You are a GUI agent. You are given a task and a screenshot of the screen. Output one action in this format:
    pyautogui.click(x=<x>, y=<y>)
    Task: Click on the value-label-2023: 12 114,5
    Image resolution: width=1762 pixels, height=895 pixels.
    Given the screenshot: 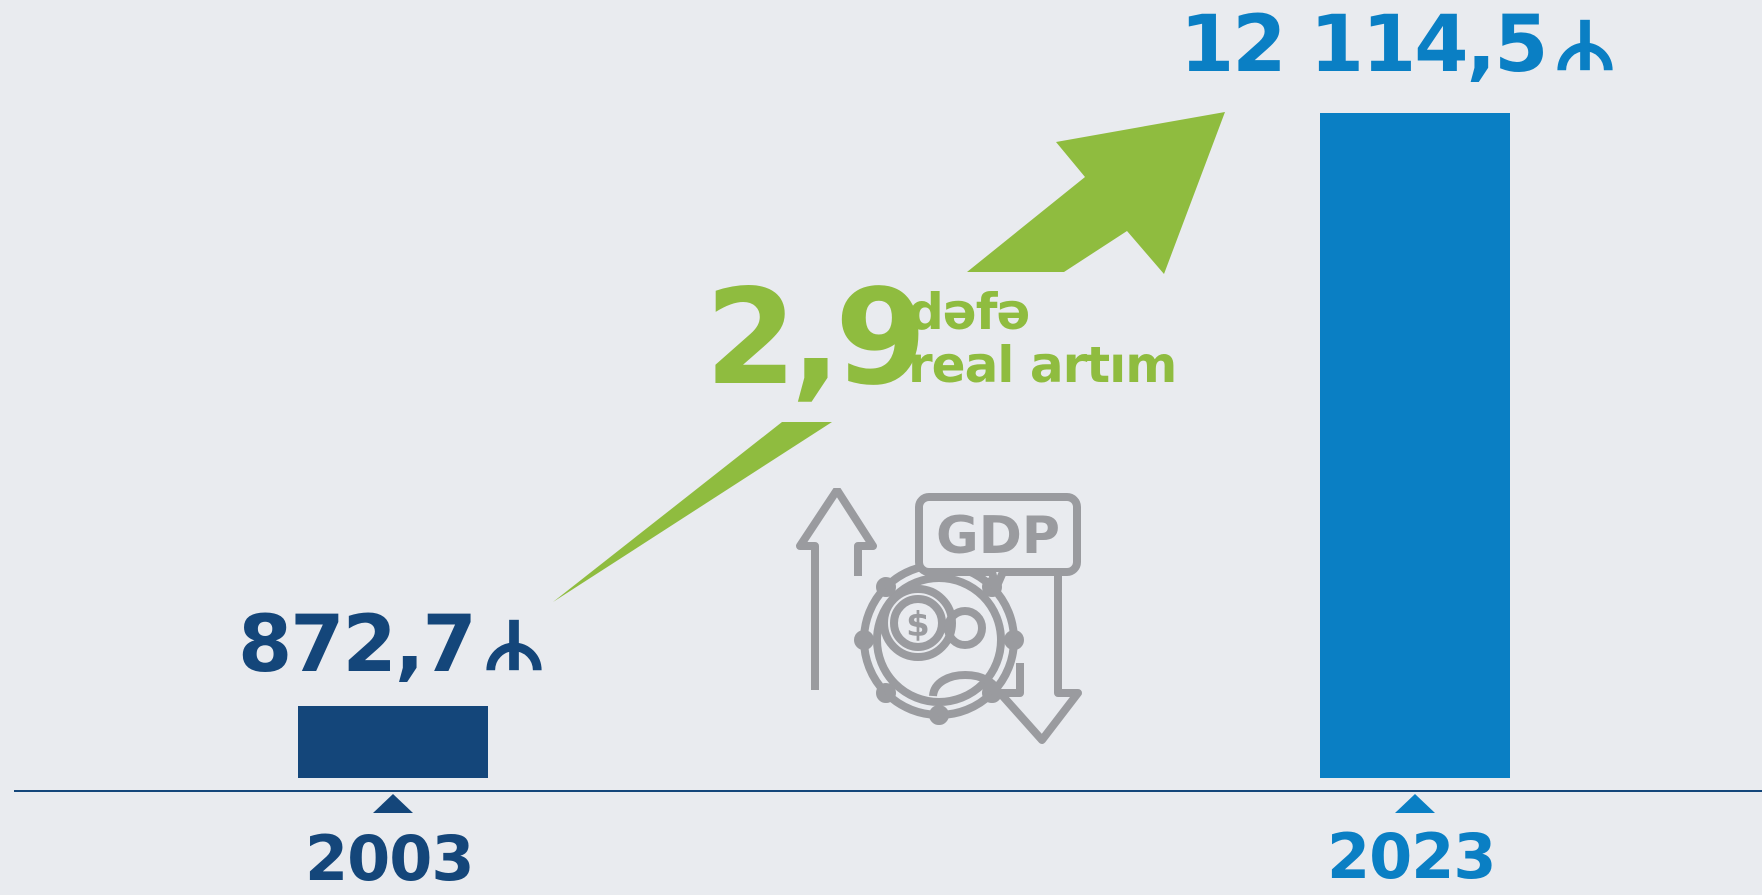 What is the action you would take?
    pyautogui.click(x=1398, y=45)
    